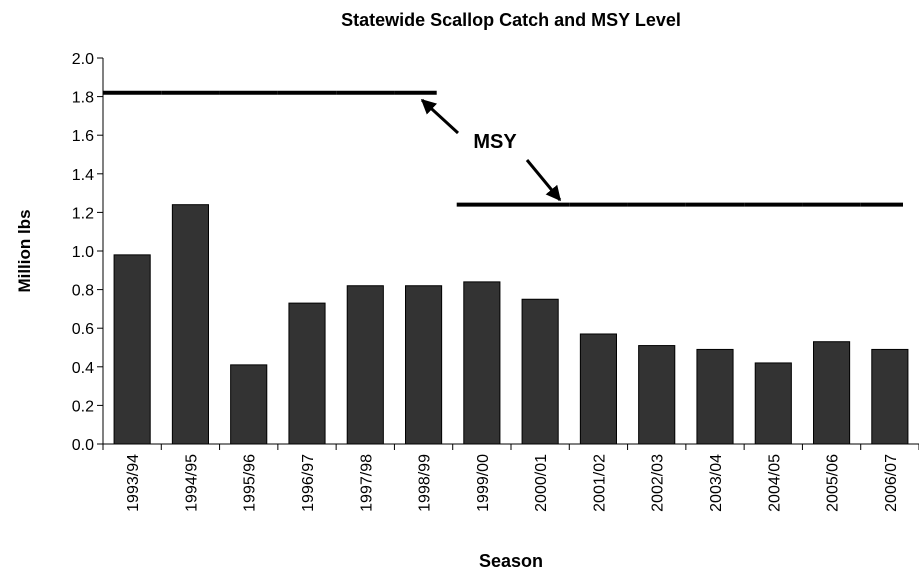  Describe the element at coordinates (83, 291) in the screenshot. I see `y-tick-label: 0.8` at that location.